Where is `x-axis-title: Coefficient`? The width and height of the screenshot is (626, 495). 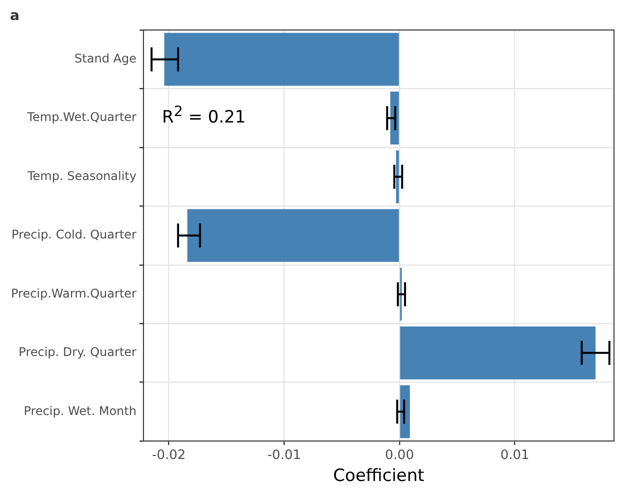 x-axis-title: Coefficient is located at coordinates (379, 476).